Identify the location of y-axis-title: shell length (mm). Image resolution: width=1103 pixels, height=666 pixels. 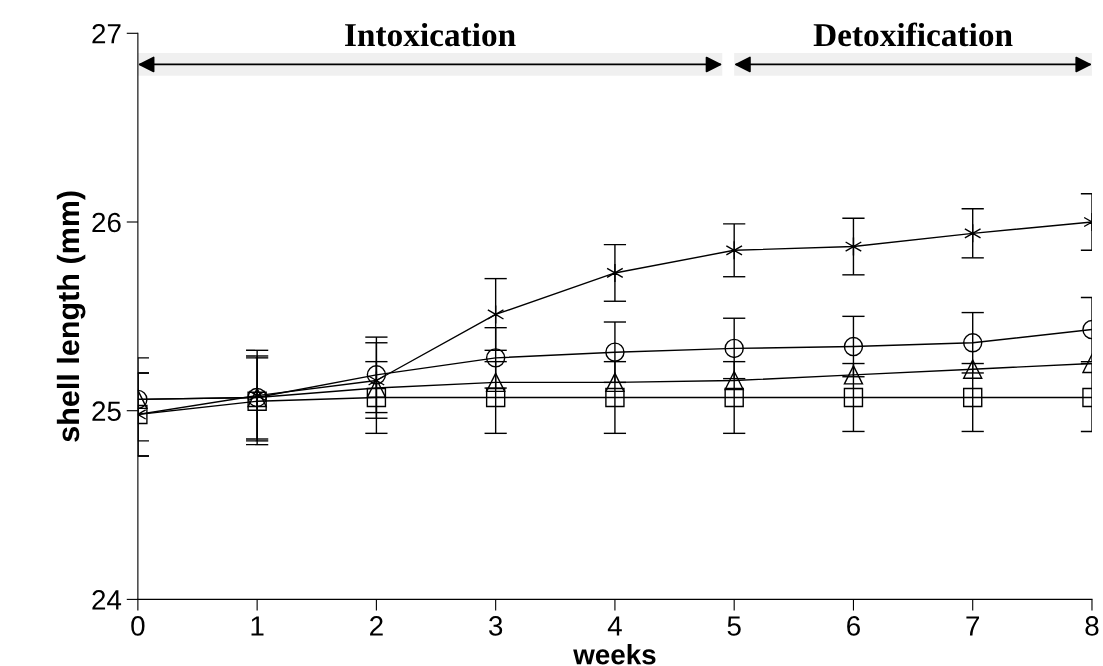
(71, 316).